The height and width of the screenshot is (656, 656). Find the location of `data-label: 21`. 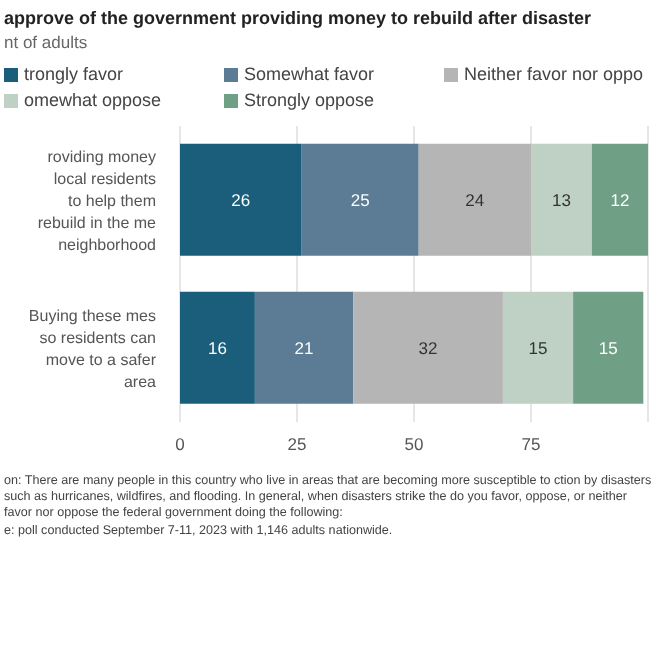

data-label: 21 is located at coordinates (304, 347).